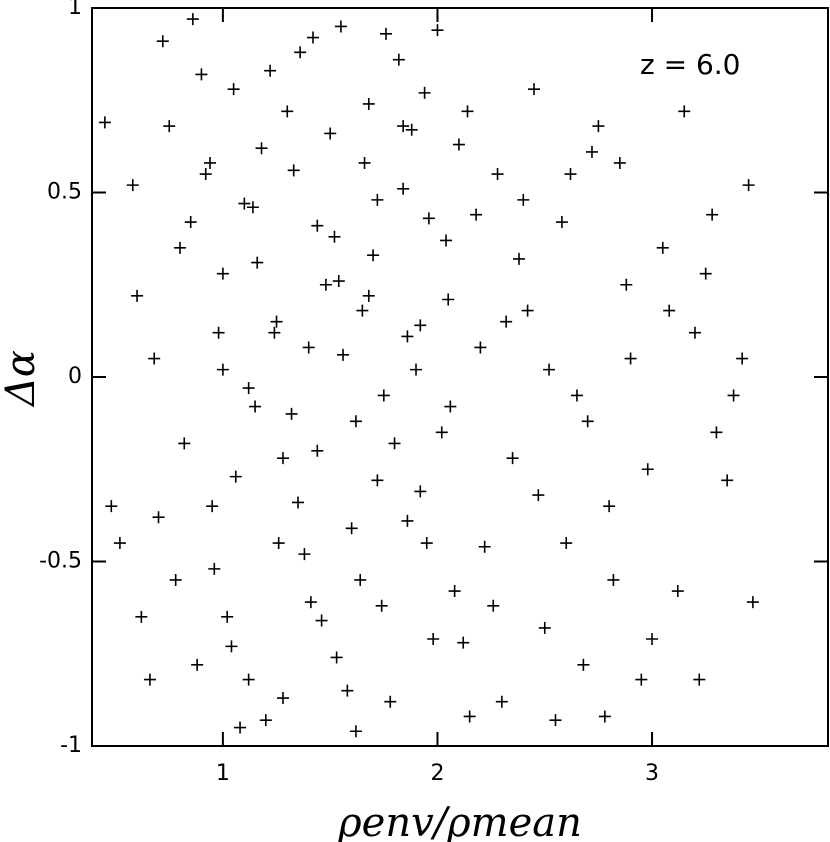  Describe the element at coordinates (60, 561) in the screenshot. I see `y-tick-label: -0.5` at that location.